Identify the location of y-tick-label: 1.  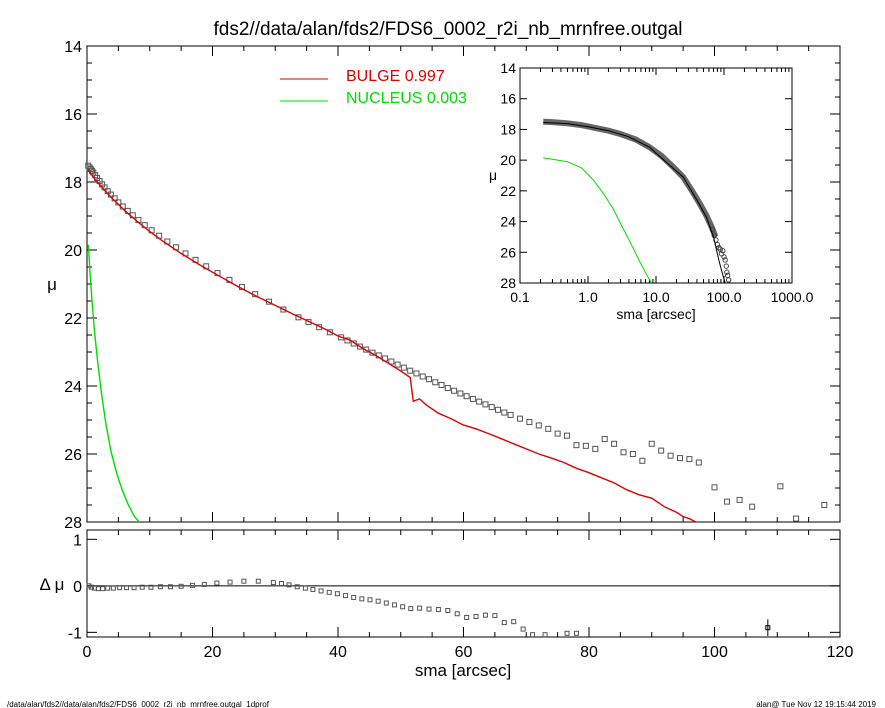
(77, 540).